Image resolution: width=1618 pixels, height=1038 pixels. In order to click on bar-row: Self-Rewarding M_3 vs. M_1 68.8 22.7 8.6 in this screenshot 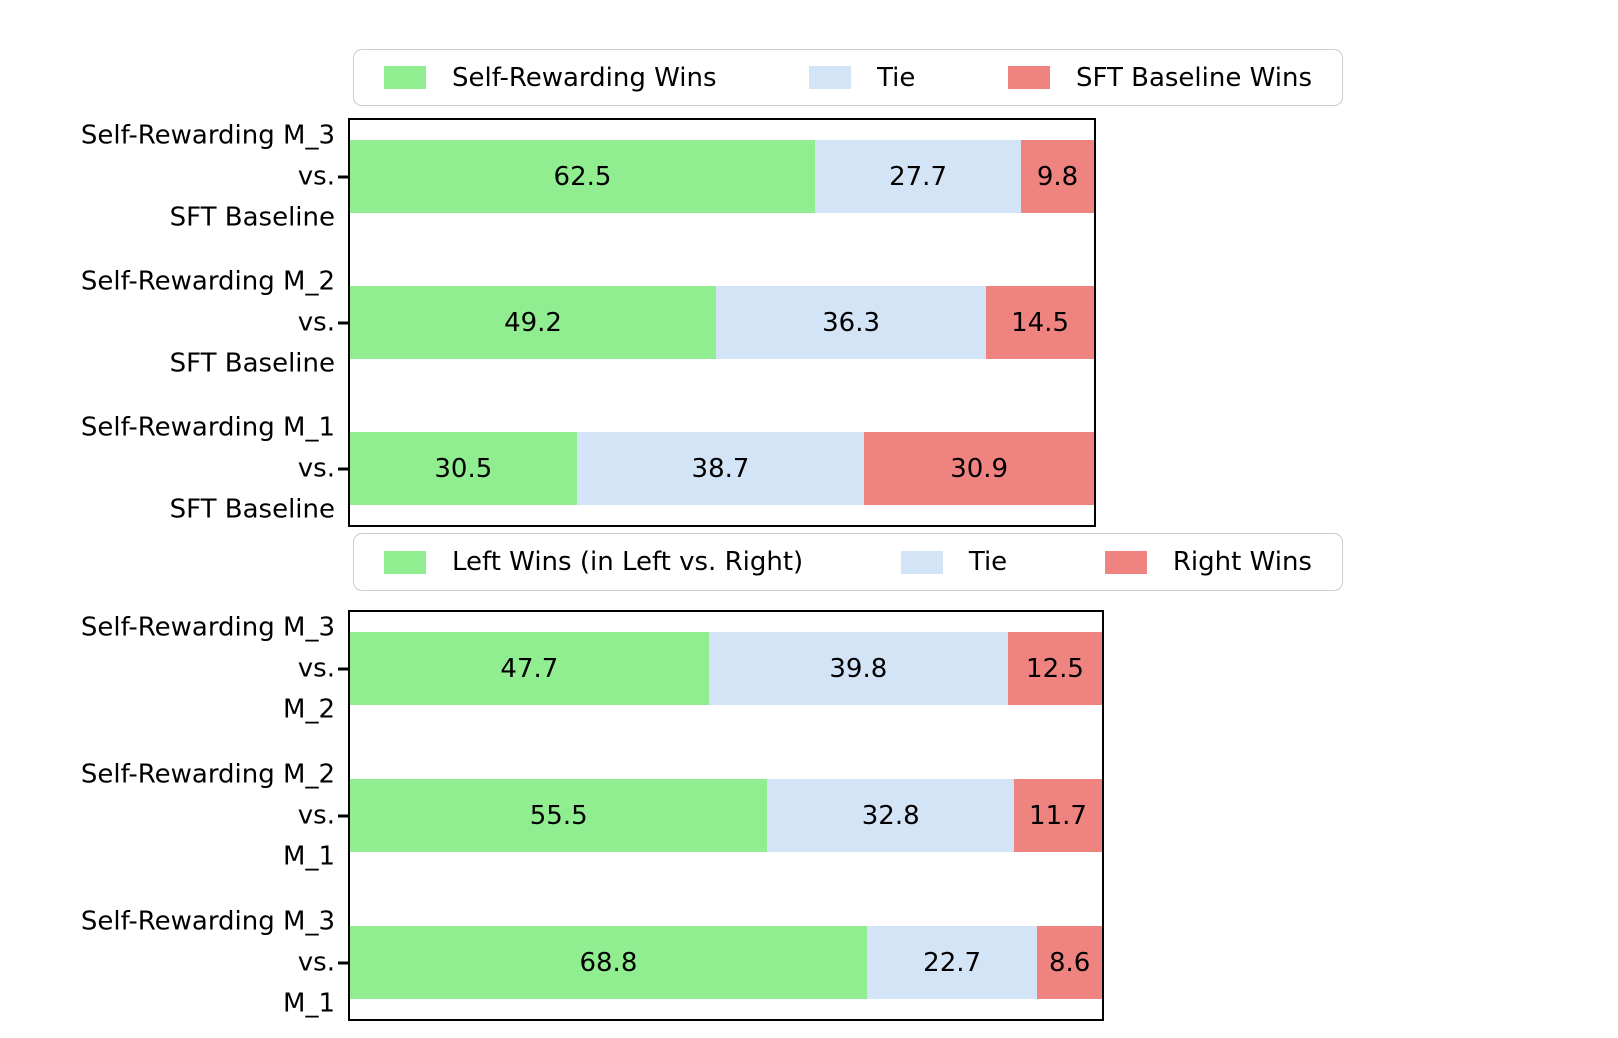, I will do `click(591, 962)`.